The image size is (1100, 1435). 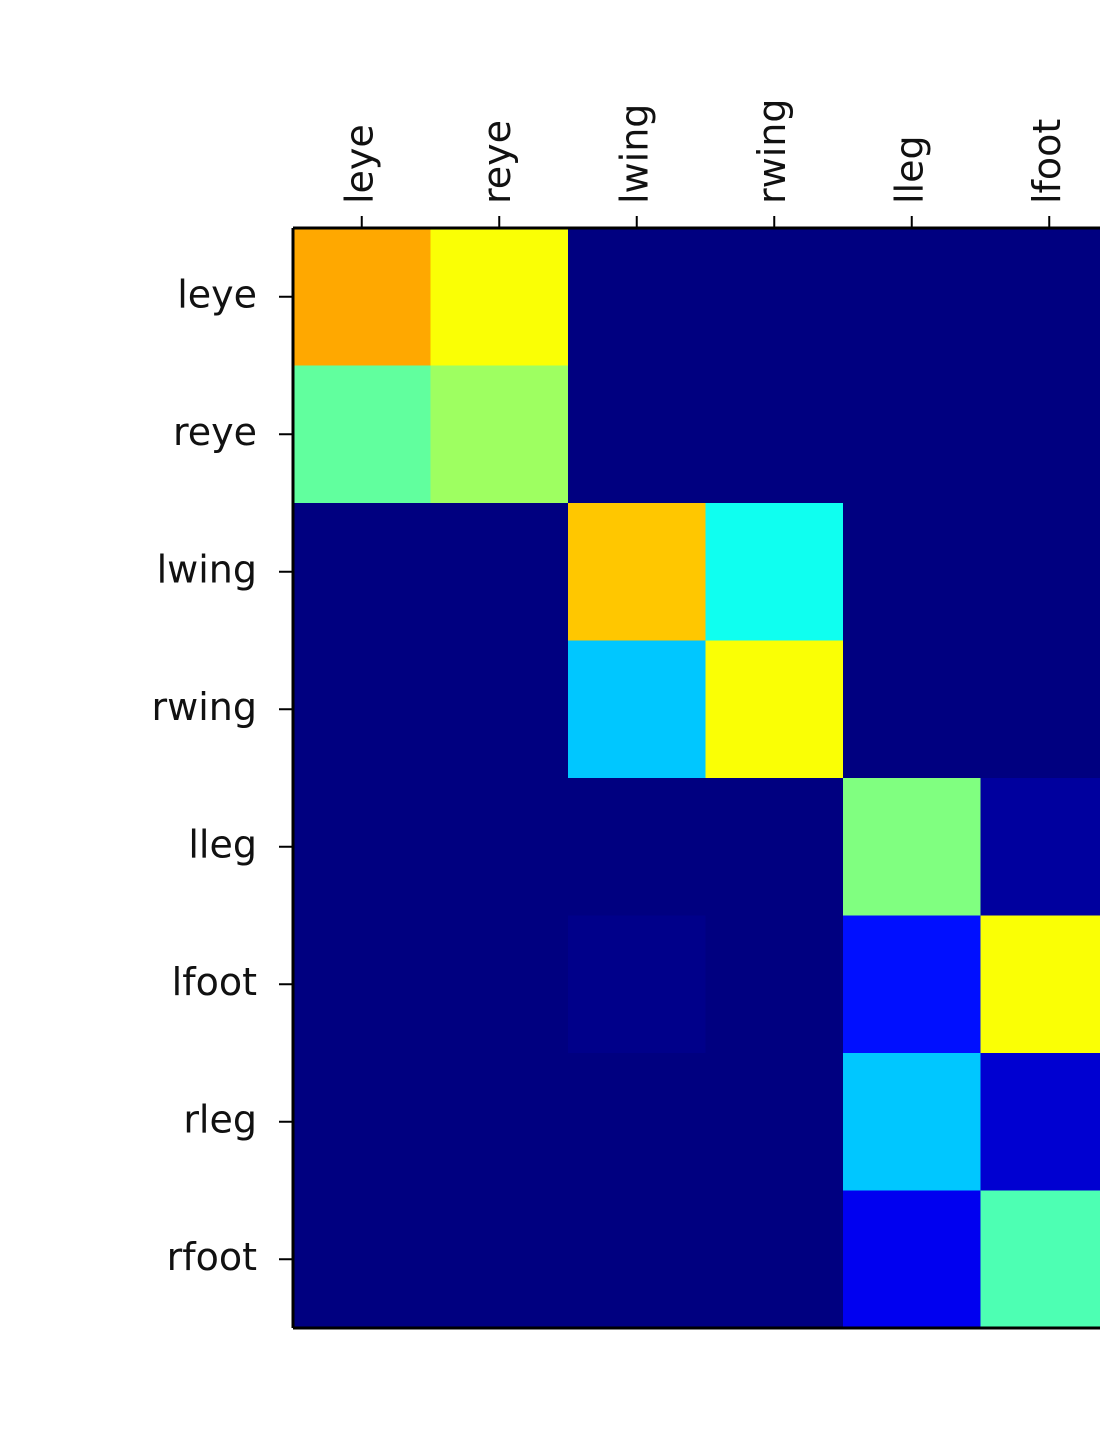 I want to click on x-tick-label: reye, so click(x=497, y=162).